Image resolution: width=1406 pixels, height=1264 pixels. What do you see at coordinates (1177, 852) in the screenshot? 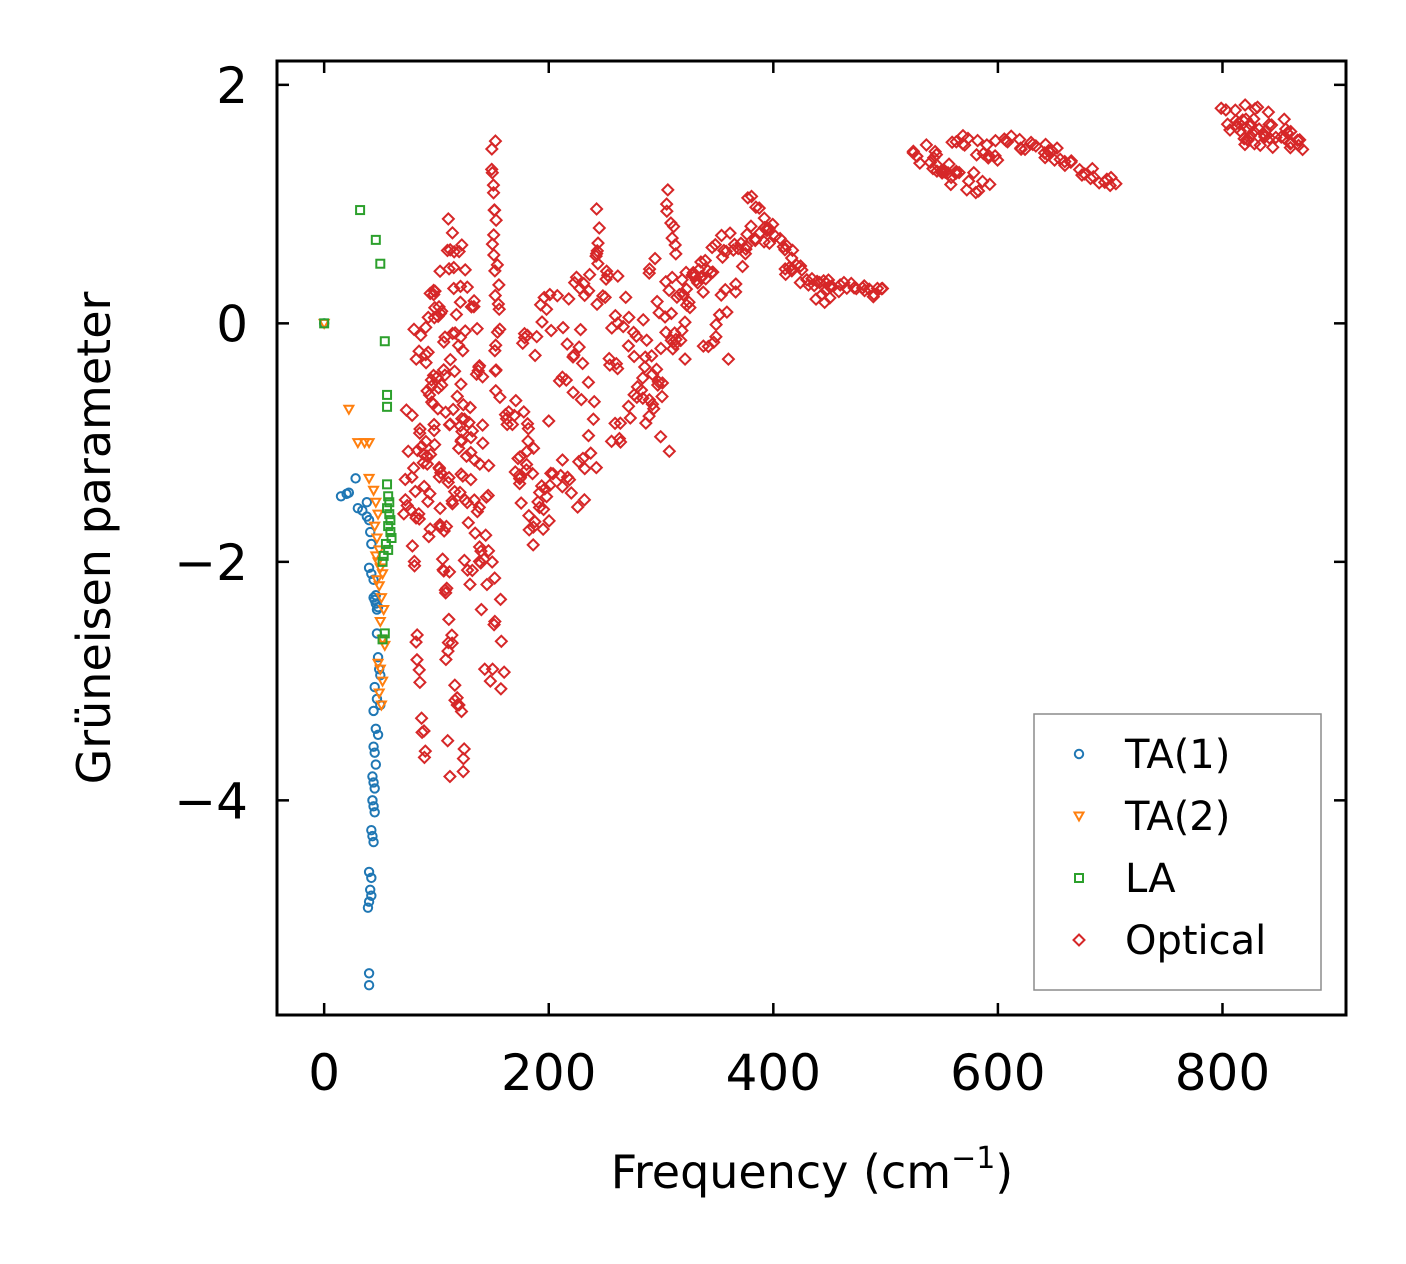
I see `legend: TA(1) TA(2) LA Optical` at bounding box center [1177, 852].